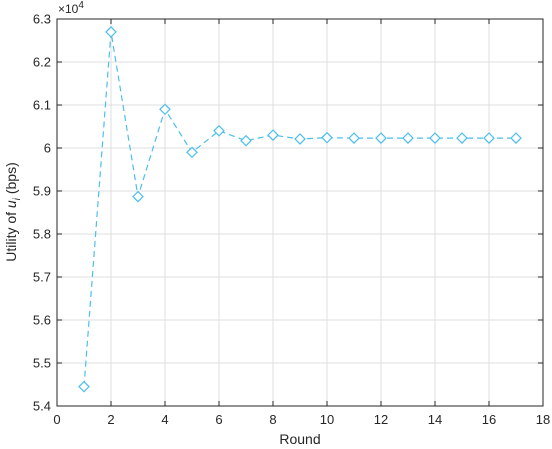 Image resolution: width=552 pixels, height=449 pixels. What do you see at coordinates (272, 419) in the screenshot?
I see `x-tick-label: 8` at bounding box center [272, 419].